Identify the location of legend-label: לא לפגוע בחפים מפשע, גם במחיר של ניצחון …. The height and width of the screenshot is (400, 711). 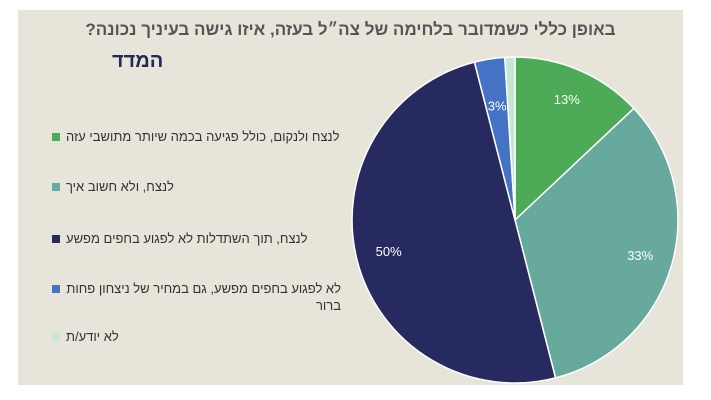
(203, 297).